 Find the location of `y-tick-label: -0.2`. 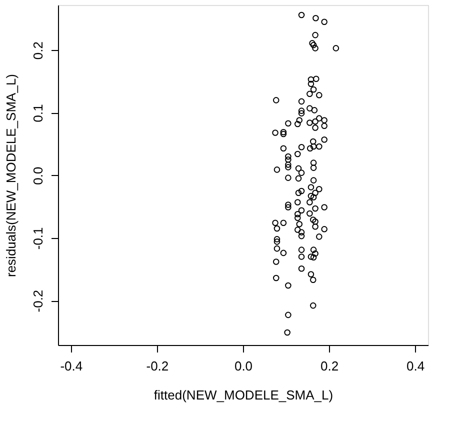

y-tick-label: -0.2 is located at coordinates (38, 301).